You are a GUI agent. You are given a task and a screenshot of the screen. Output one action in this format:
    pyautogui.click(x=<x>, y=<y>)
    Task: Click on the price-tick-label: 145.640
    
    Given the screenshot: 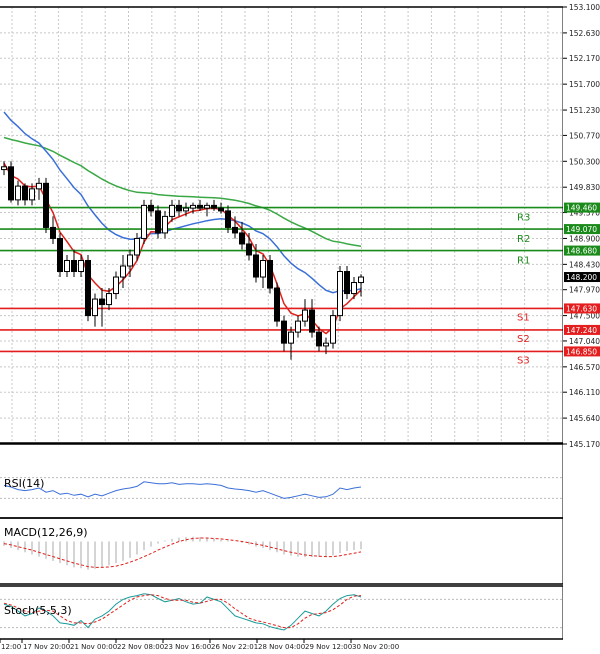 What is the action you would take?
    pyautogui.click(x=584, y=418)
    